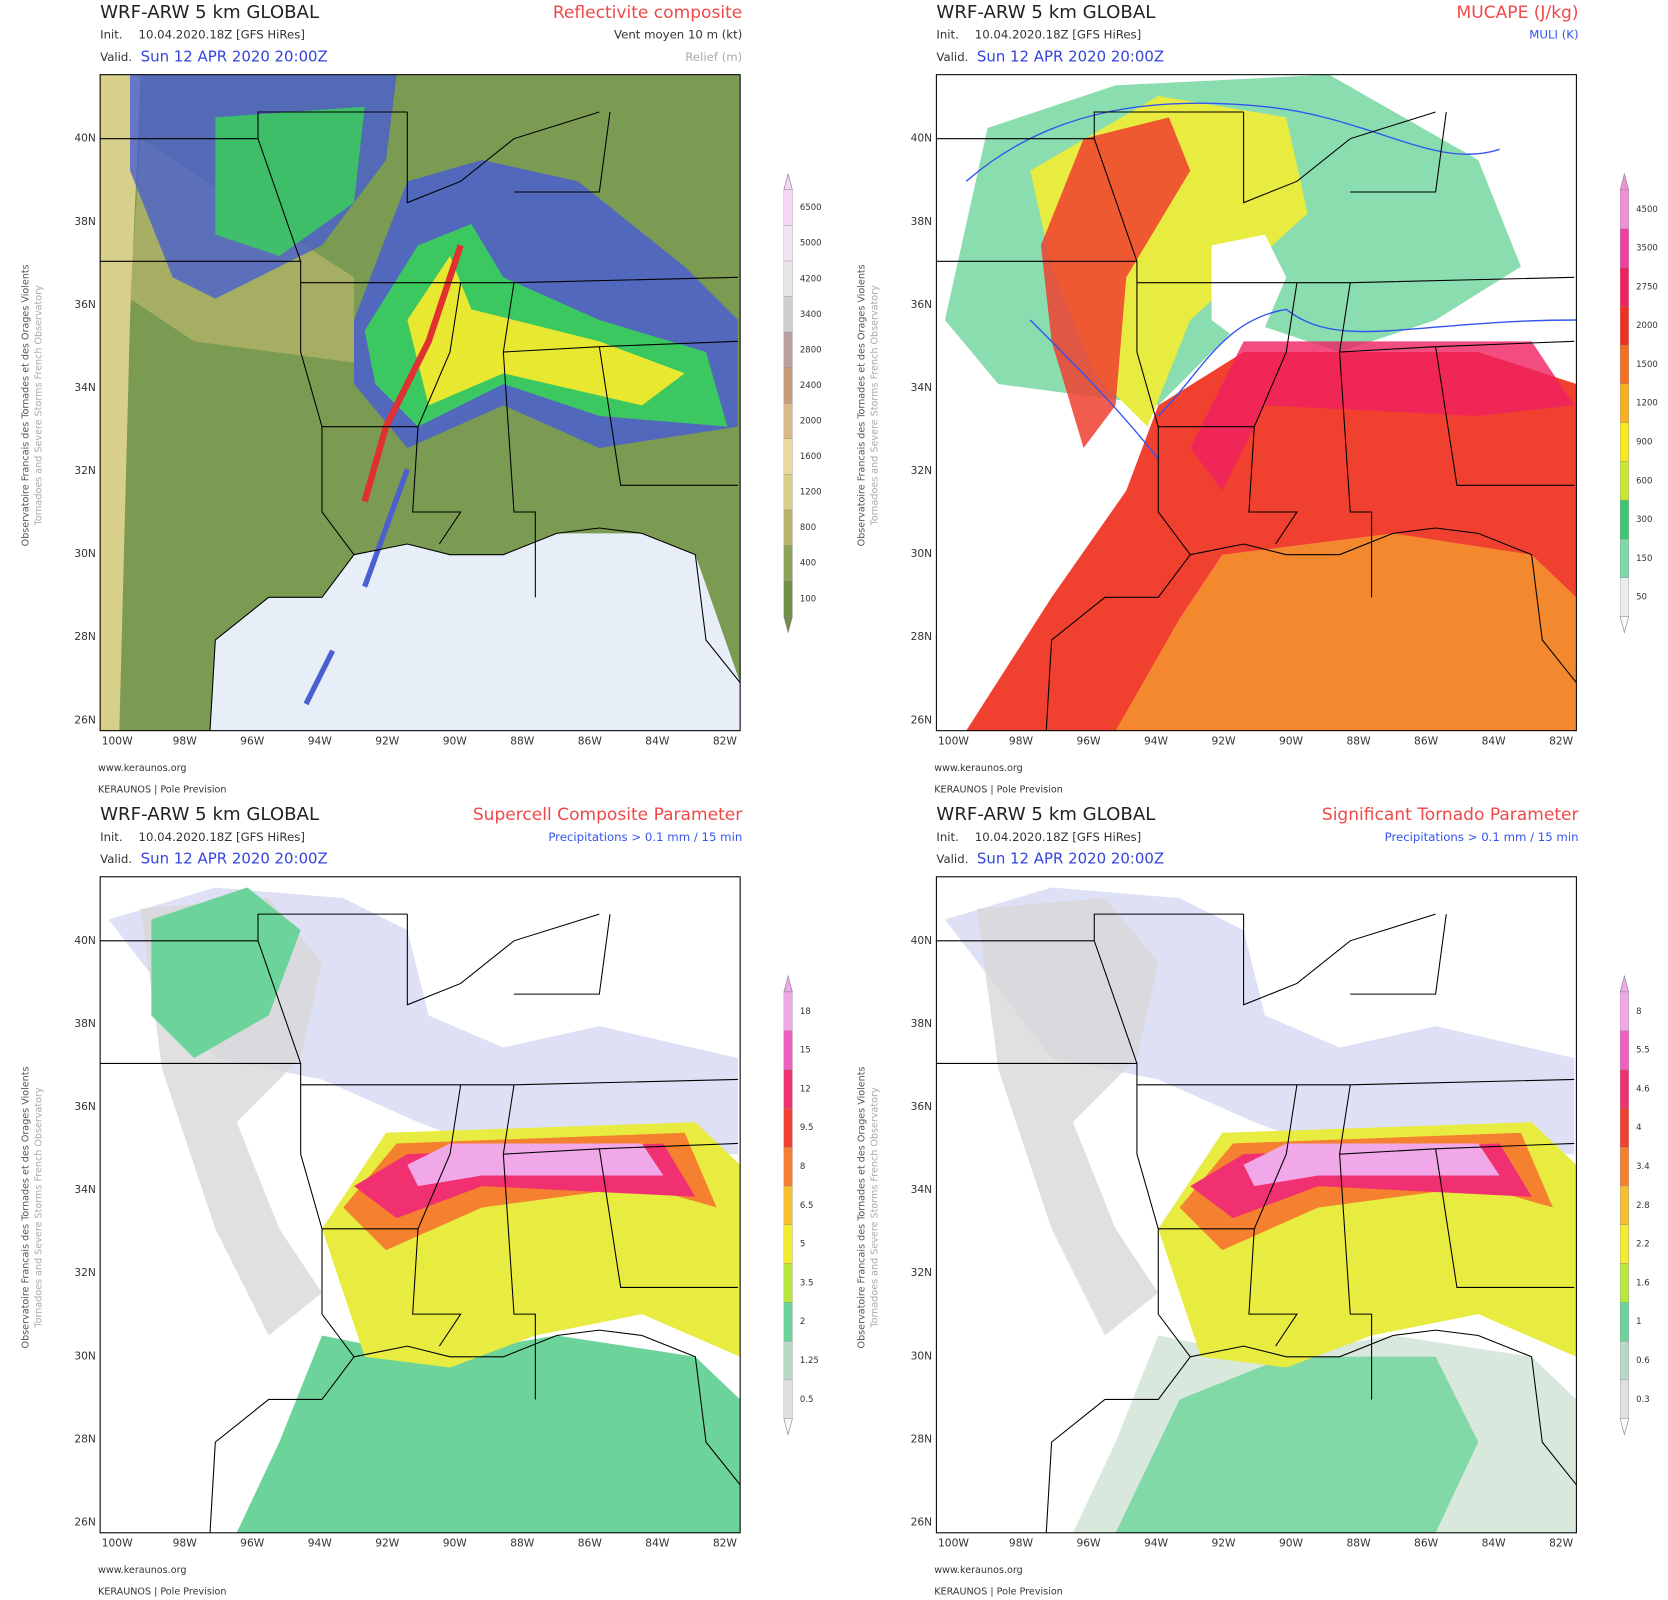 The width and height of the screenshot is (1668, 1600). I want to click on colorbar-label: 8, so click(1638, 1012).